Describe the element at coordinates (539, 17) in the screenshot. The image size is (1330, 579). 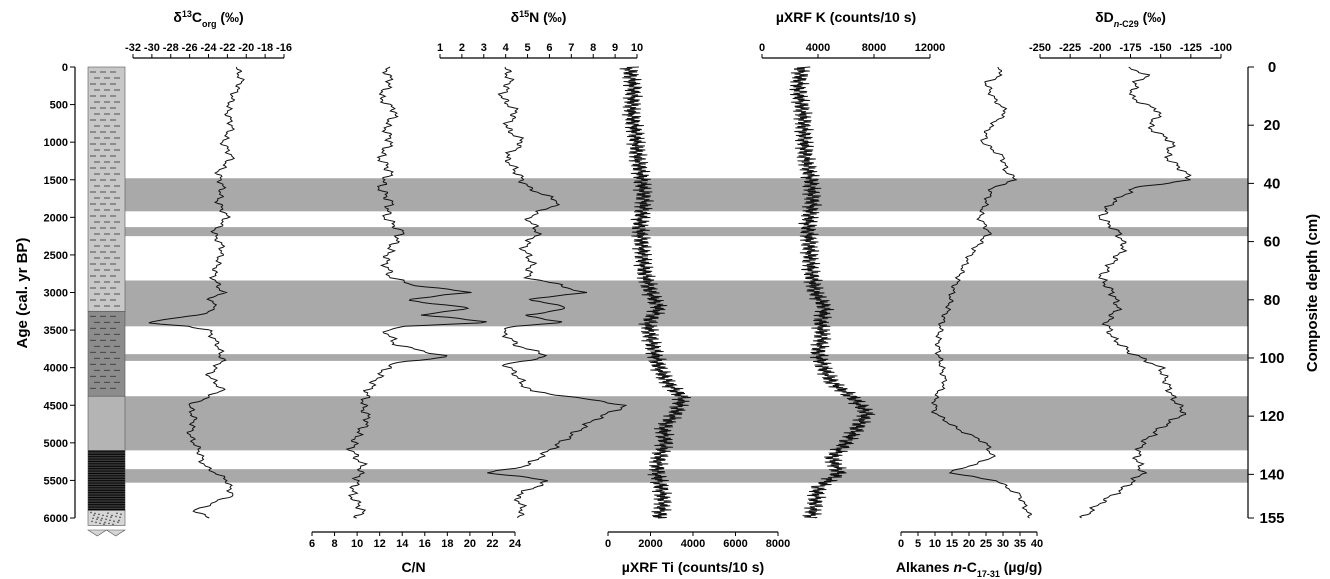
I see `panel-title-d15n: δ15N (‰)` at that location.